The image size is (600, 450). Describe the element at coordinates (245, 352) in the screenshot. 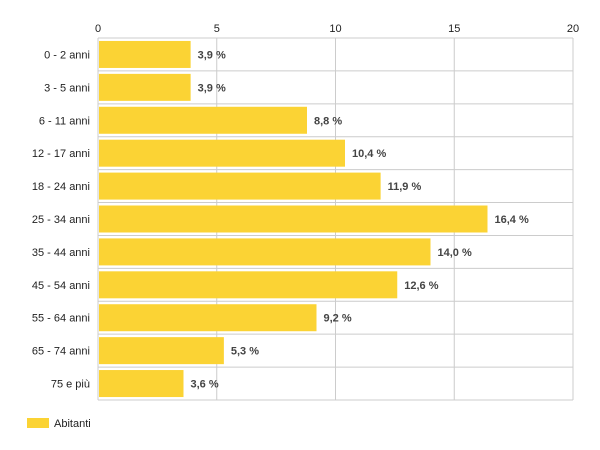

I see `value-label: 5,3 %` at that location.